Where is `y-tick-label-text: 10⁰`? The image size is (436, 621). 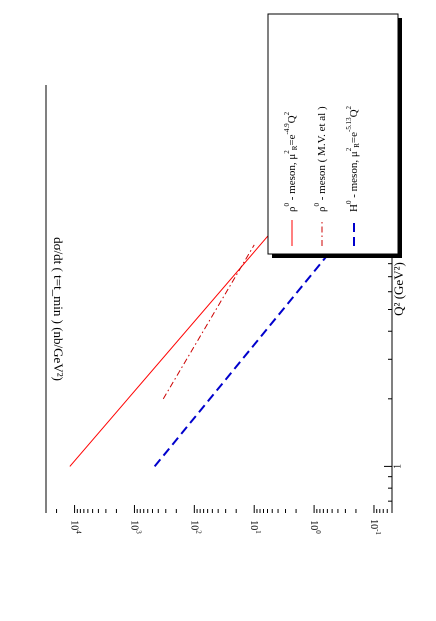
y-tick-label-text: 10⁰ is located at coordinates (316, 527).